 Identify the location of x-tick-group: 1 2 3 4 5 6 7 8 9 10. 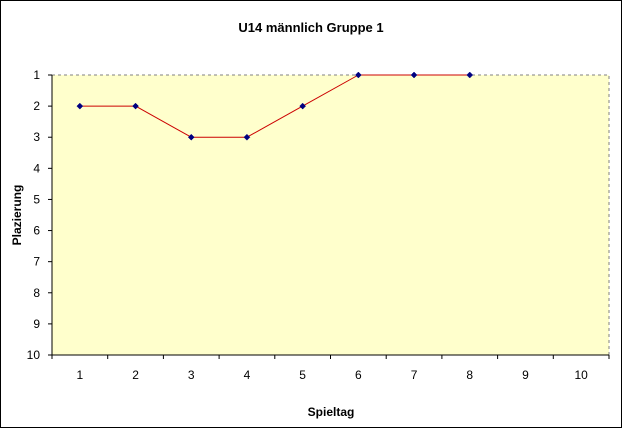
(330, 368).